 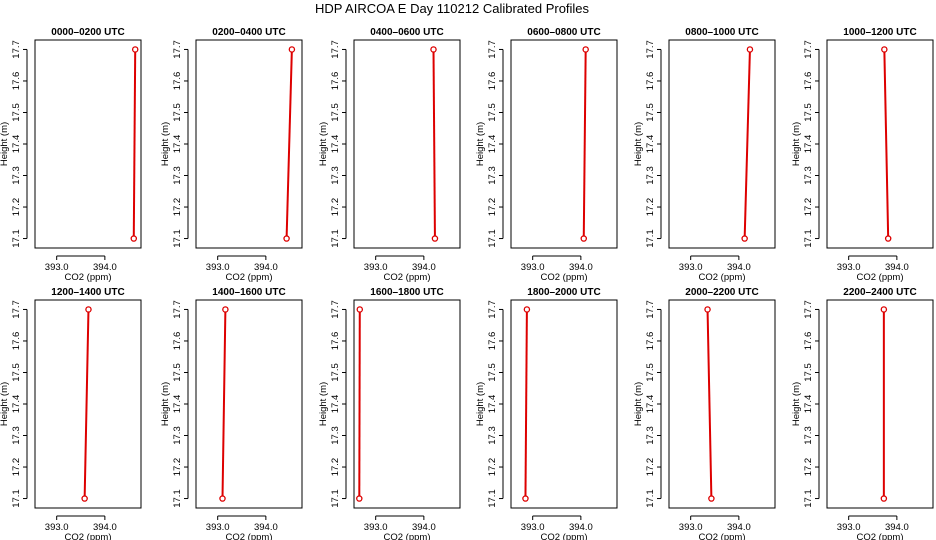 What do you see at coordinates (721, 292) in the screenshot?
I see `panel-title: 2000–2200 UTC` at bounding box center [721, 292].